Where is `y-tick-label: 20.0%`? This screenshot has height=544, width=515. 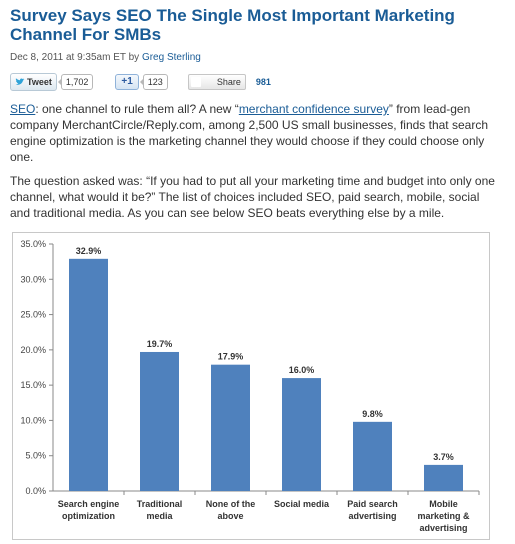 y-tick-label: 20.0% is located at coordinates (33, 350).